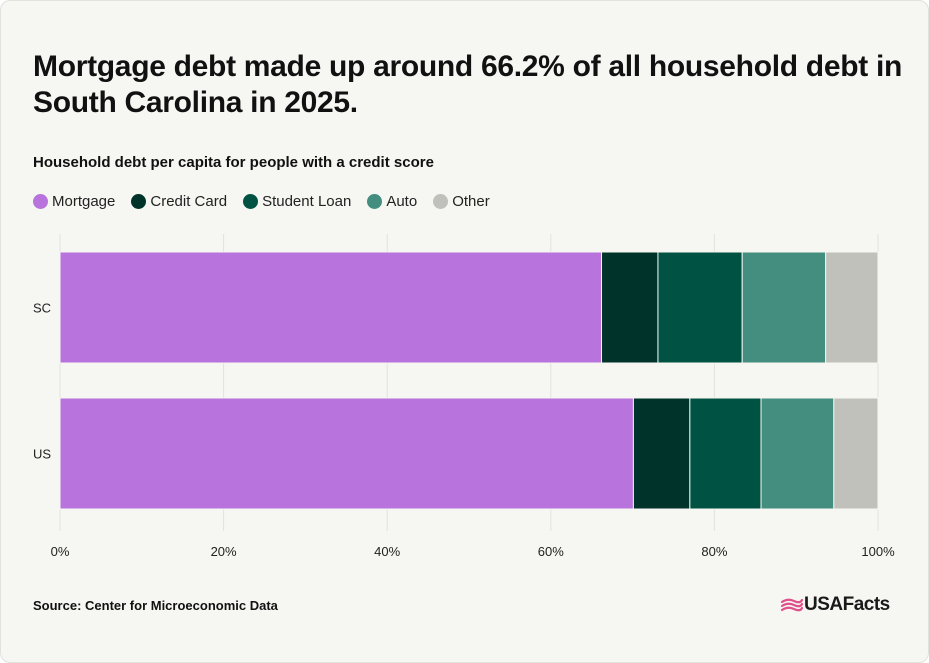 The width and height of the screenshot is (929, 663). I want to click on legend-label: Mortgage, so click(84, 201).